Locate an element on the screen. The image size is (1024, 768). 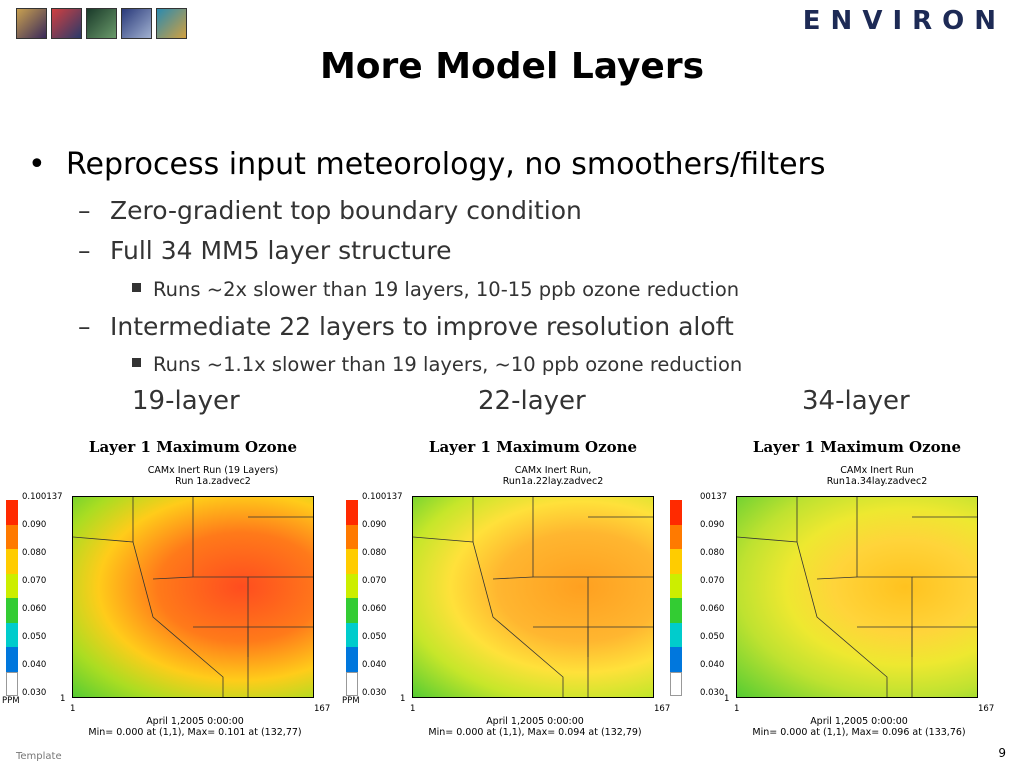
panel-run-label: CAMx Inert Run Run1a.34lay.zadvec2 is located at coordinates (877, 476).